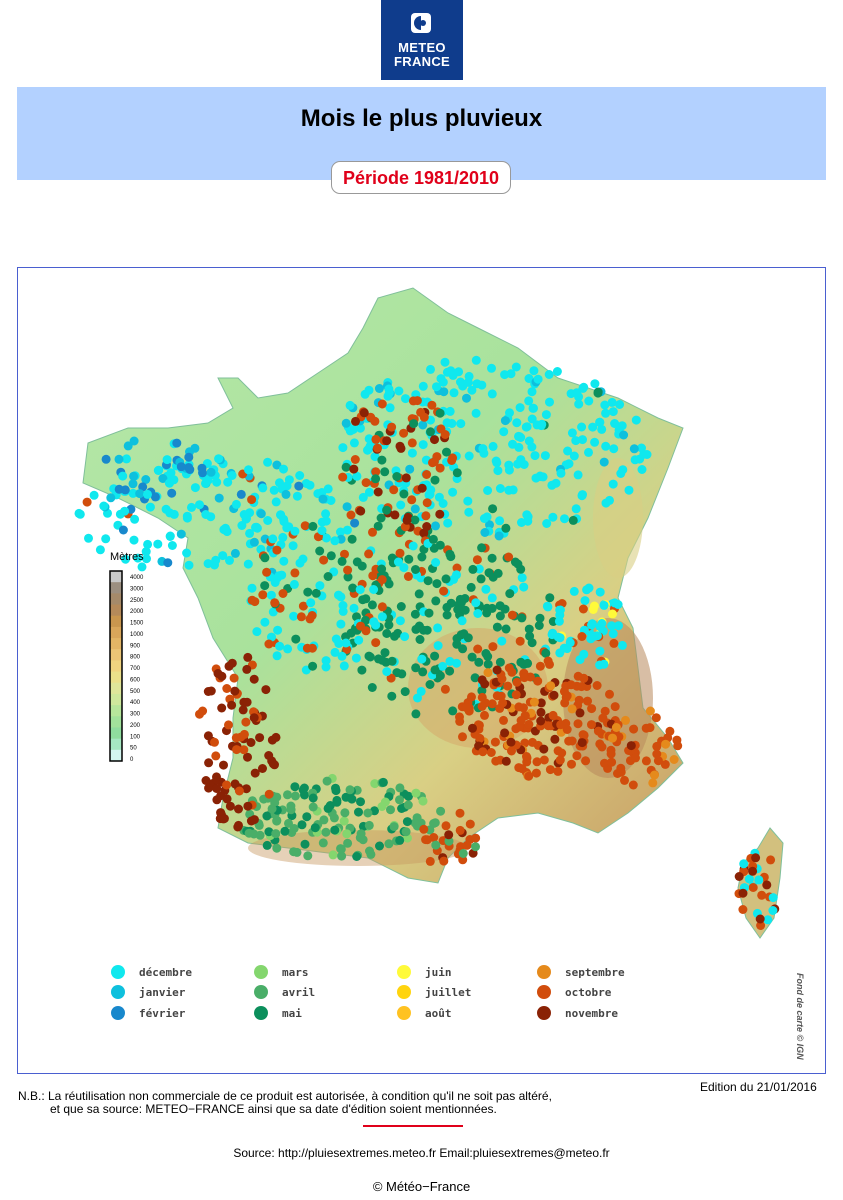 The height and width of the screenshot is (1200, 843). Describe the element at coordinates (135, 715) in the screenshot. I see `elevation-tick-label: 300` at that location.